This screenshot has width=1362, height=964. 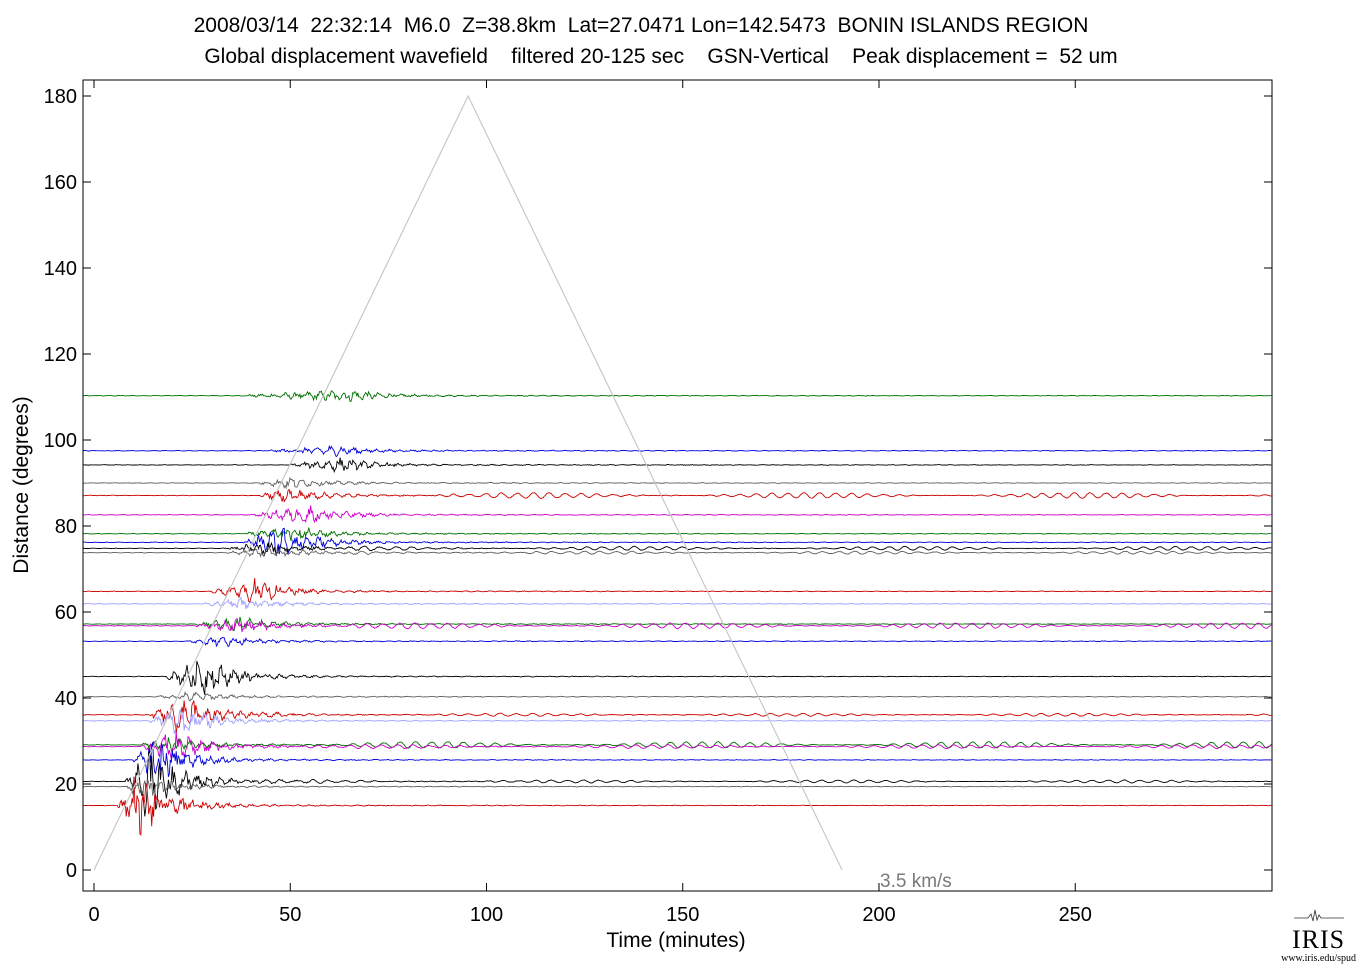 I want to click on y-tick-label-8: 160, so click(x=60, y=183).